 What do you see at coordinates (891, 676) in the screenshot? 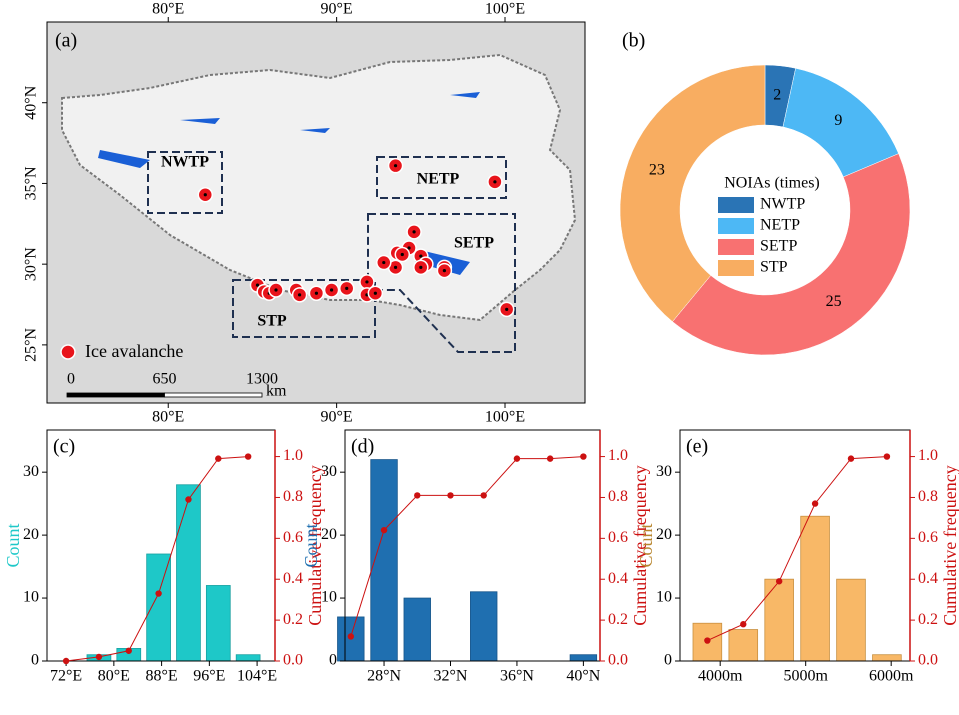
I see `x-tick-label: 6000m` at bounding box center [891, 676].